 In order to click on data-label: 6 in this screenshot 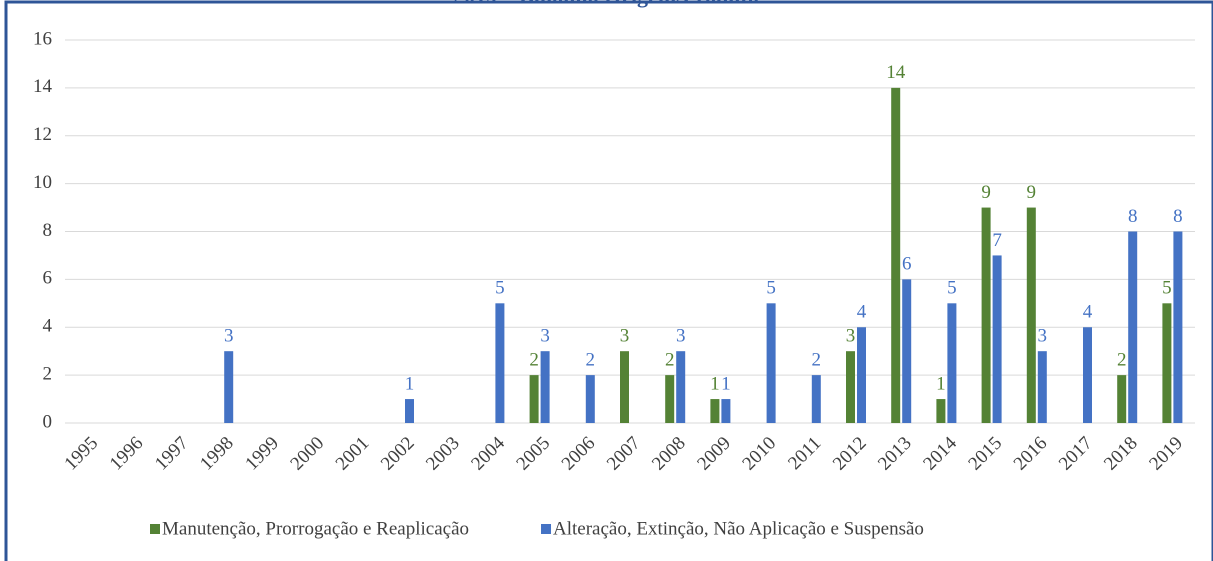, I will do `click(907, 264)`.